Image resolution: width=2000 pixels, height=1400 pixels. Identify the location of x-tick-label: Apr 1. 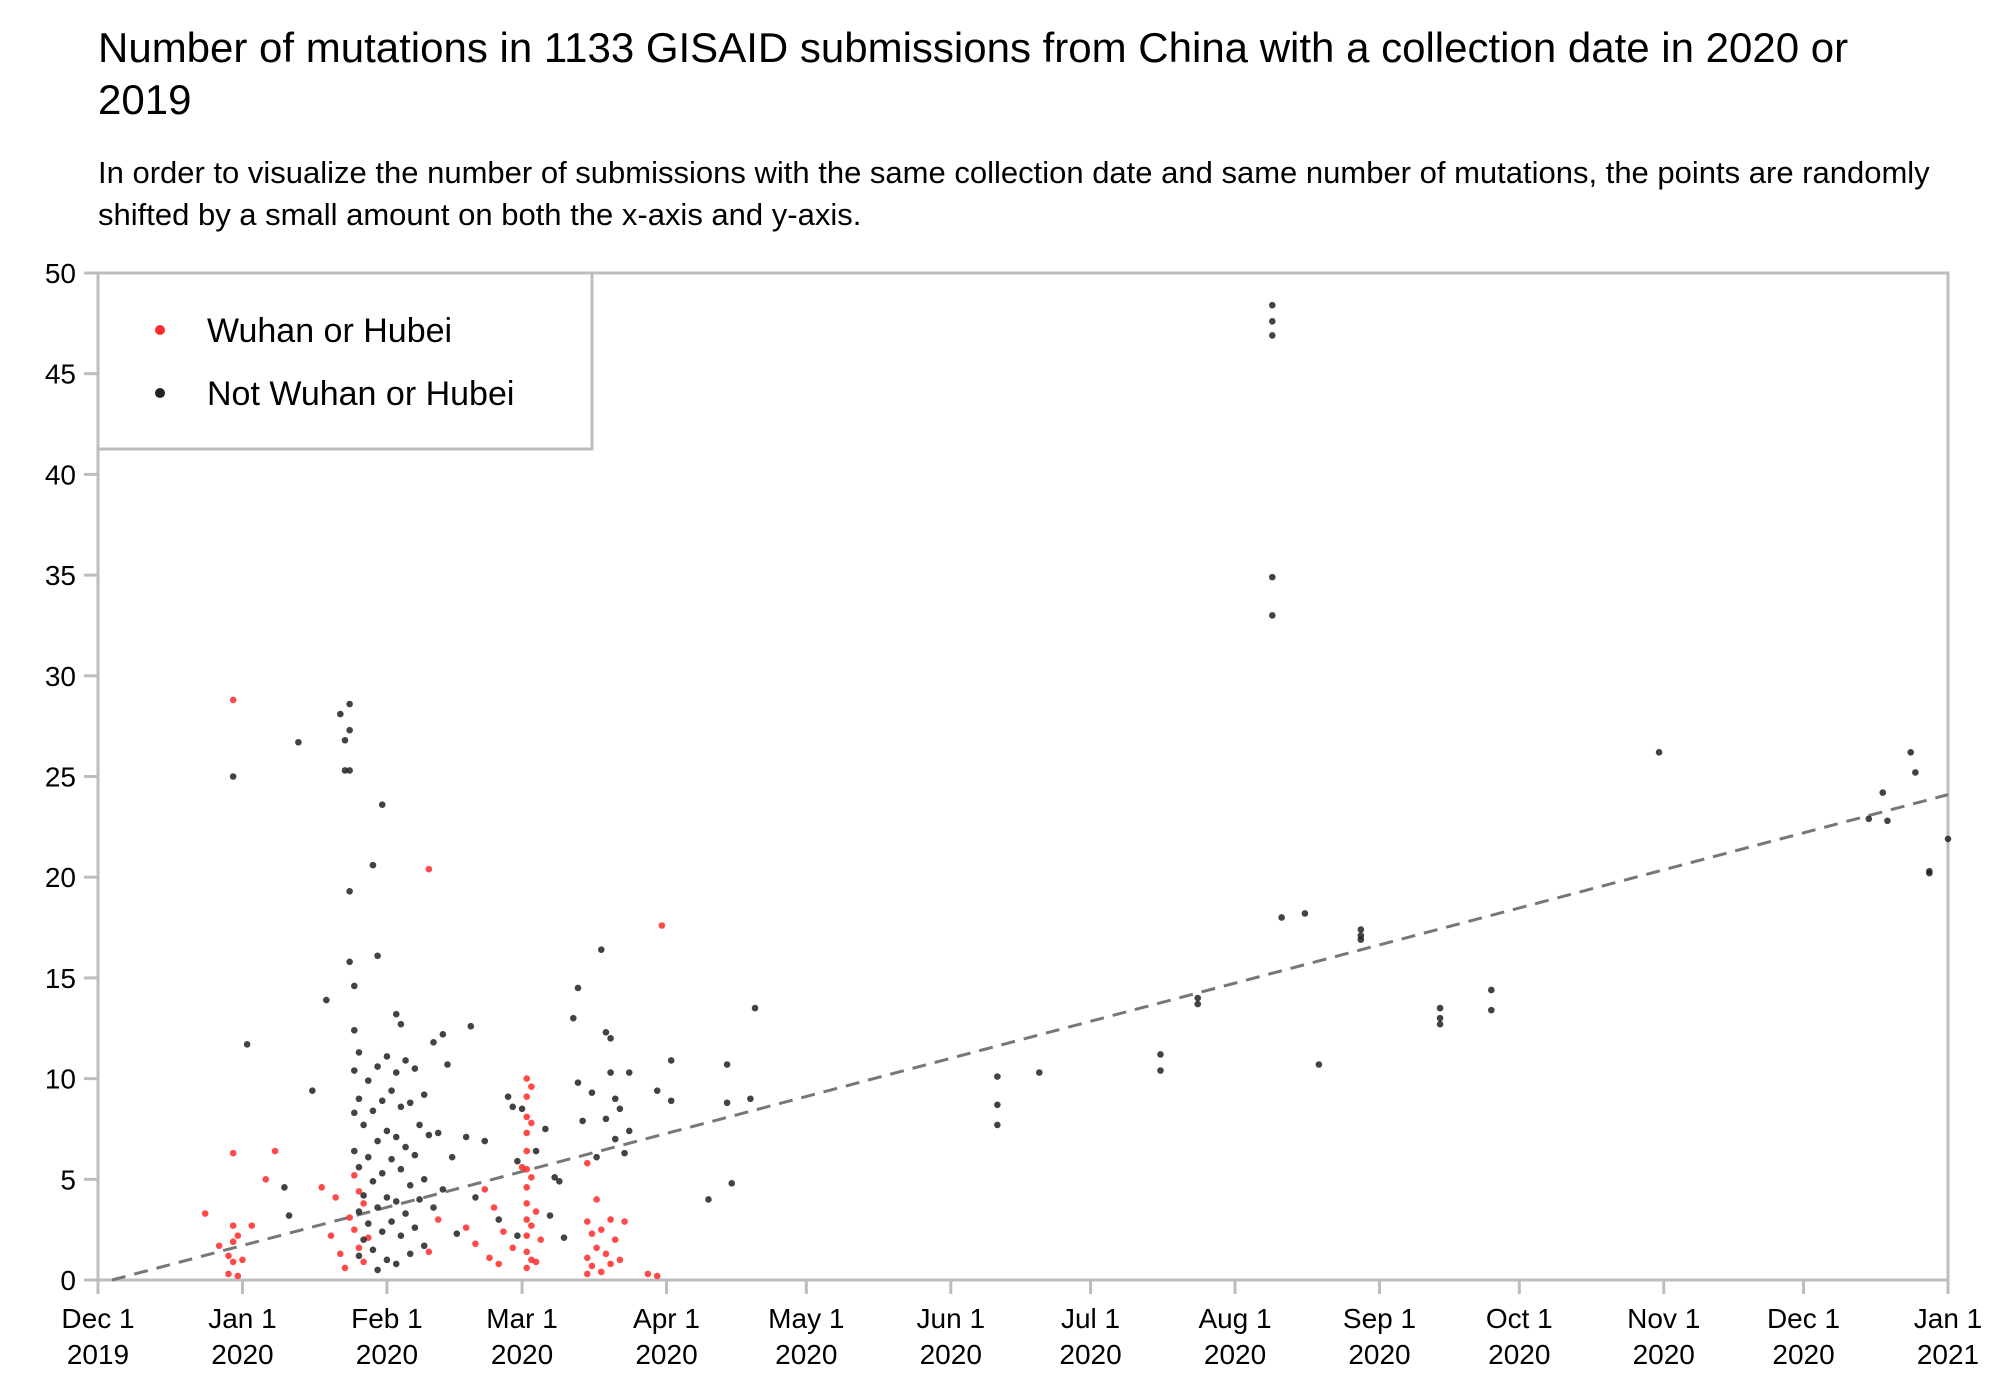
(666, 1318).